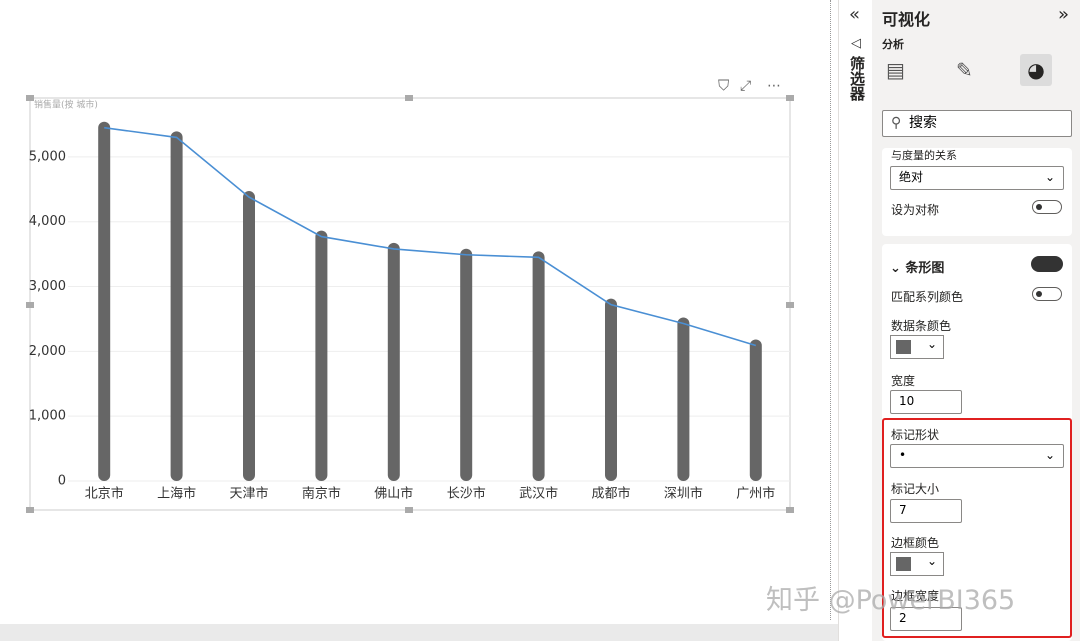 The height and width of the screenshot is (641, 1080). I want to click on focus-icon: ⤢, so click(745, 86).